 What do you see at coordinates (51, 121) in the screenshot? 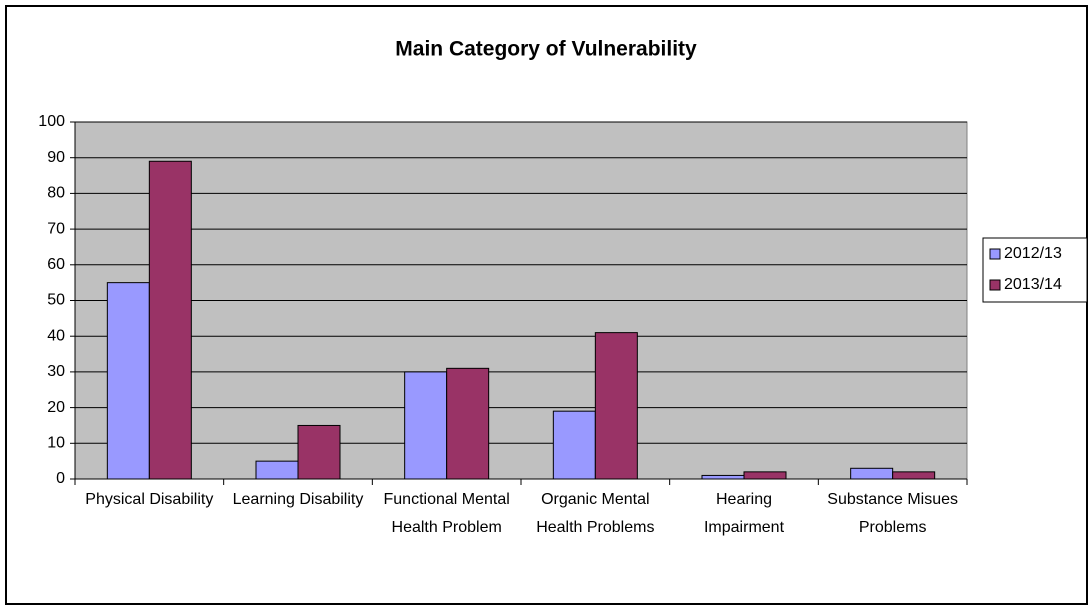
I see `y-tick-label: 100` at bounding box center [51, 121].